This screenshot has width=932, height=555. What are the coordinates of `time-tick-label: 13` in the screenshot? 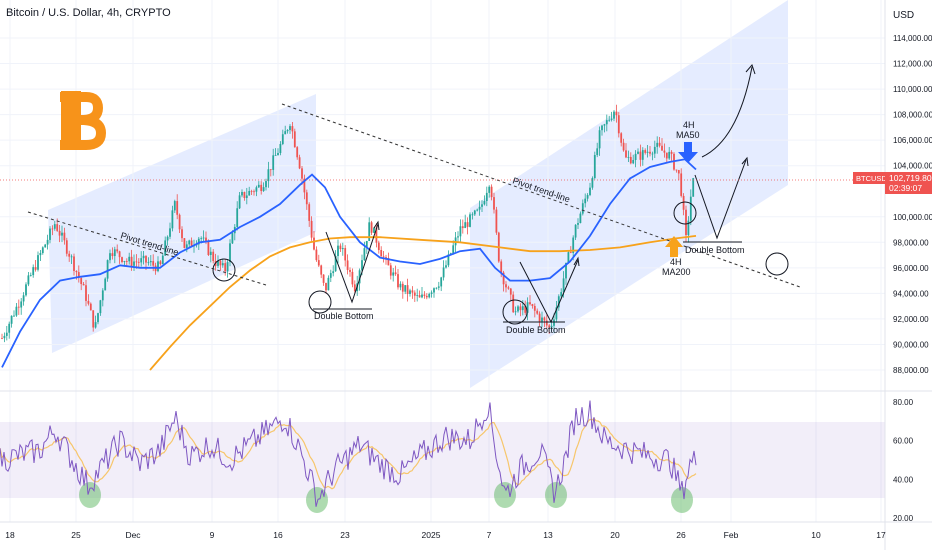 It's located at (548, 535).